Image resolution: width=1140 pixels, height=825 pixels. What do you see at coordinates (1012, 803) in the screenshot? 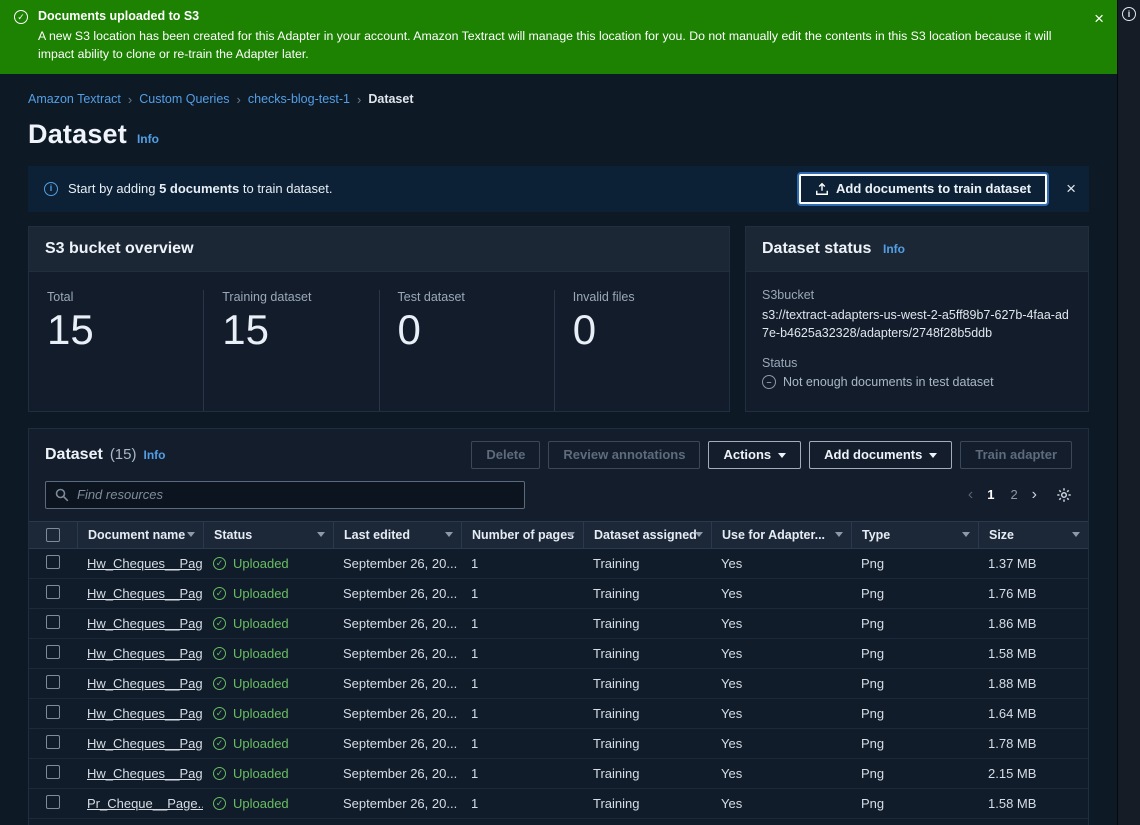
I see `size-cell: 1.58 MB` at bounding box center [1012, 803].